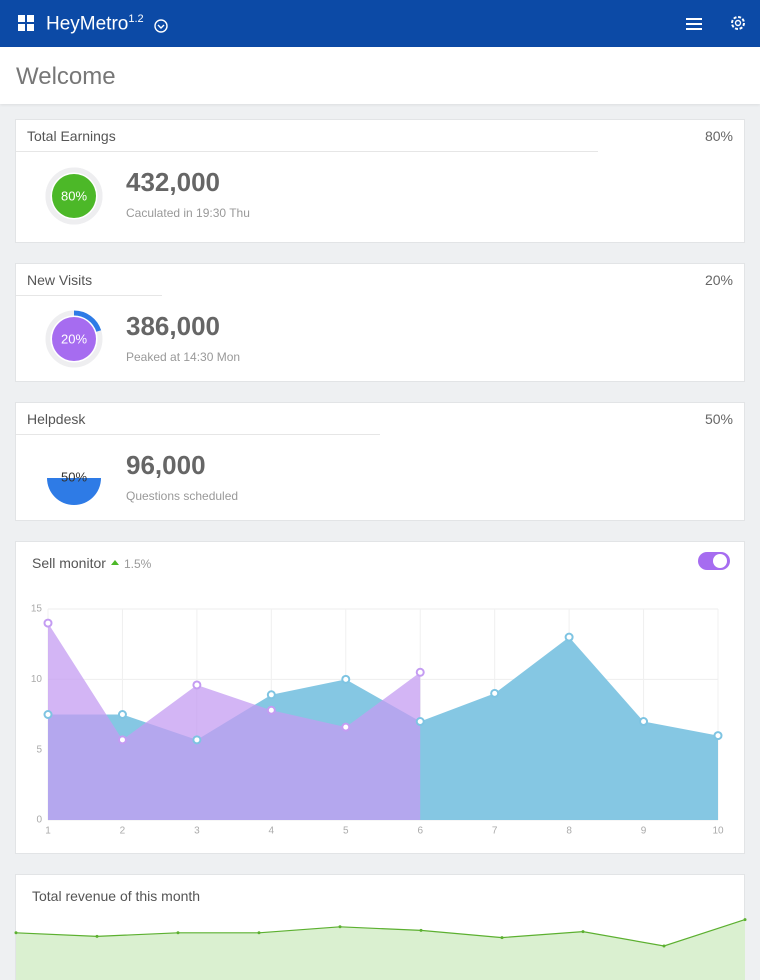 This screenshot has height=980, width=760. I want to click on toggle-knob, so click(720, 561).